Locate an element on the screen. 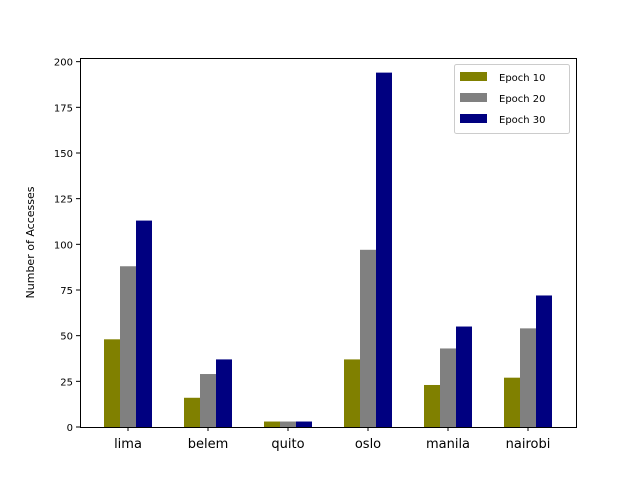 This screenshot has height=480, width=640. y-axis: 0 25 50 75 100 125 150 175 200 is located at coordinates (67, 246).